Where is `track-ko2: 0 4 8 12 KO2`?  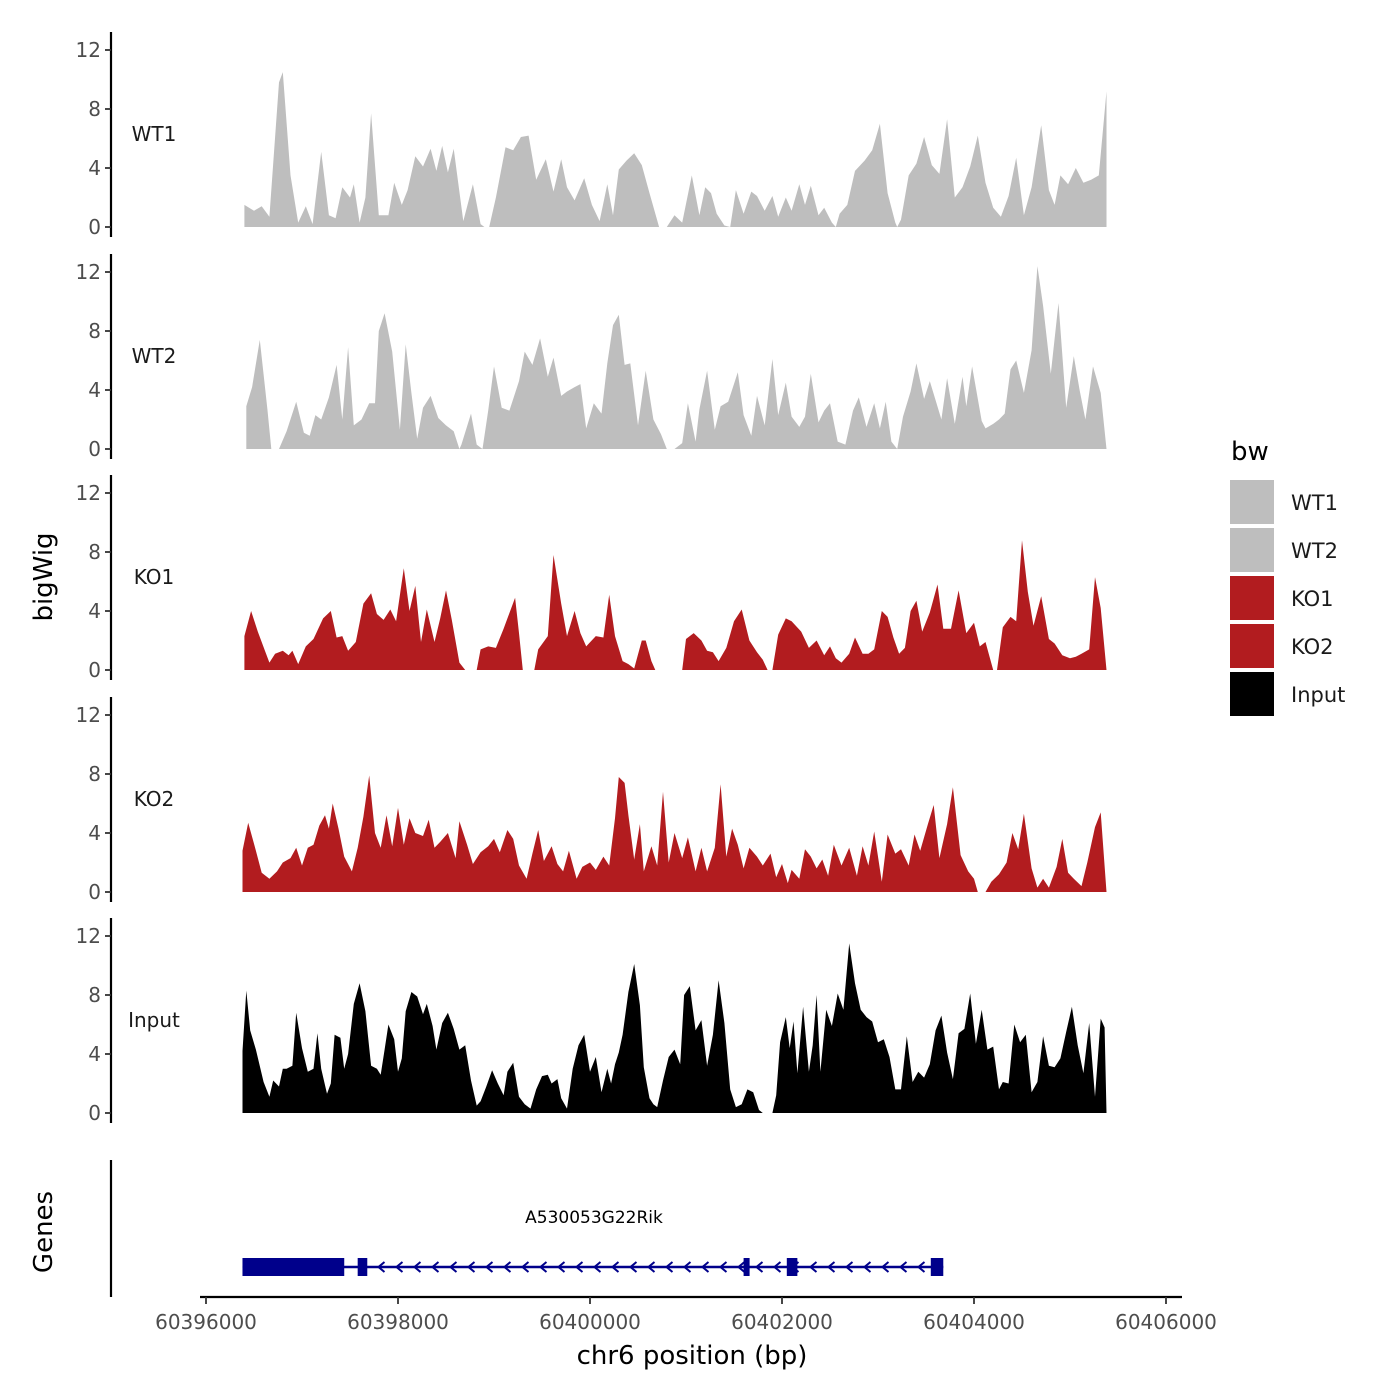
track-ko2: 0 4 8 12 KO2 is located at coordinates (591, 800).